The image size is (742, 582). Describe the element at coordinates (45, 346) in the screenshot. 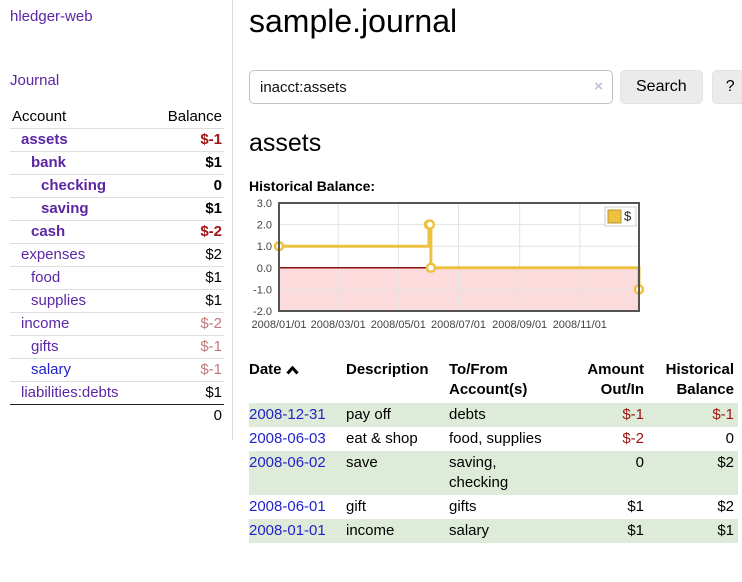

I see `account-link: gifts` at that location.